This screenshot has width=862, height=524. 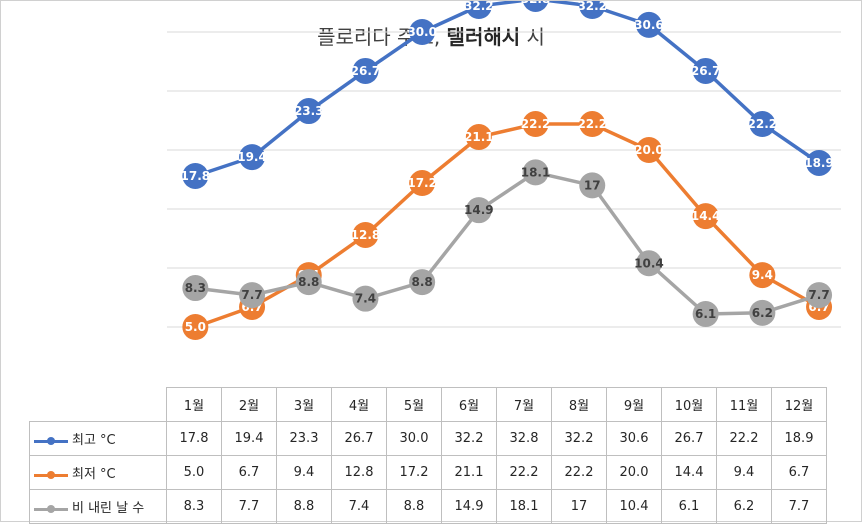 What do you see at coordinates (469, 404) in the screenshot?
I see `category-label: 6월` at bounding box center [469, 404].